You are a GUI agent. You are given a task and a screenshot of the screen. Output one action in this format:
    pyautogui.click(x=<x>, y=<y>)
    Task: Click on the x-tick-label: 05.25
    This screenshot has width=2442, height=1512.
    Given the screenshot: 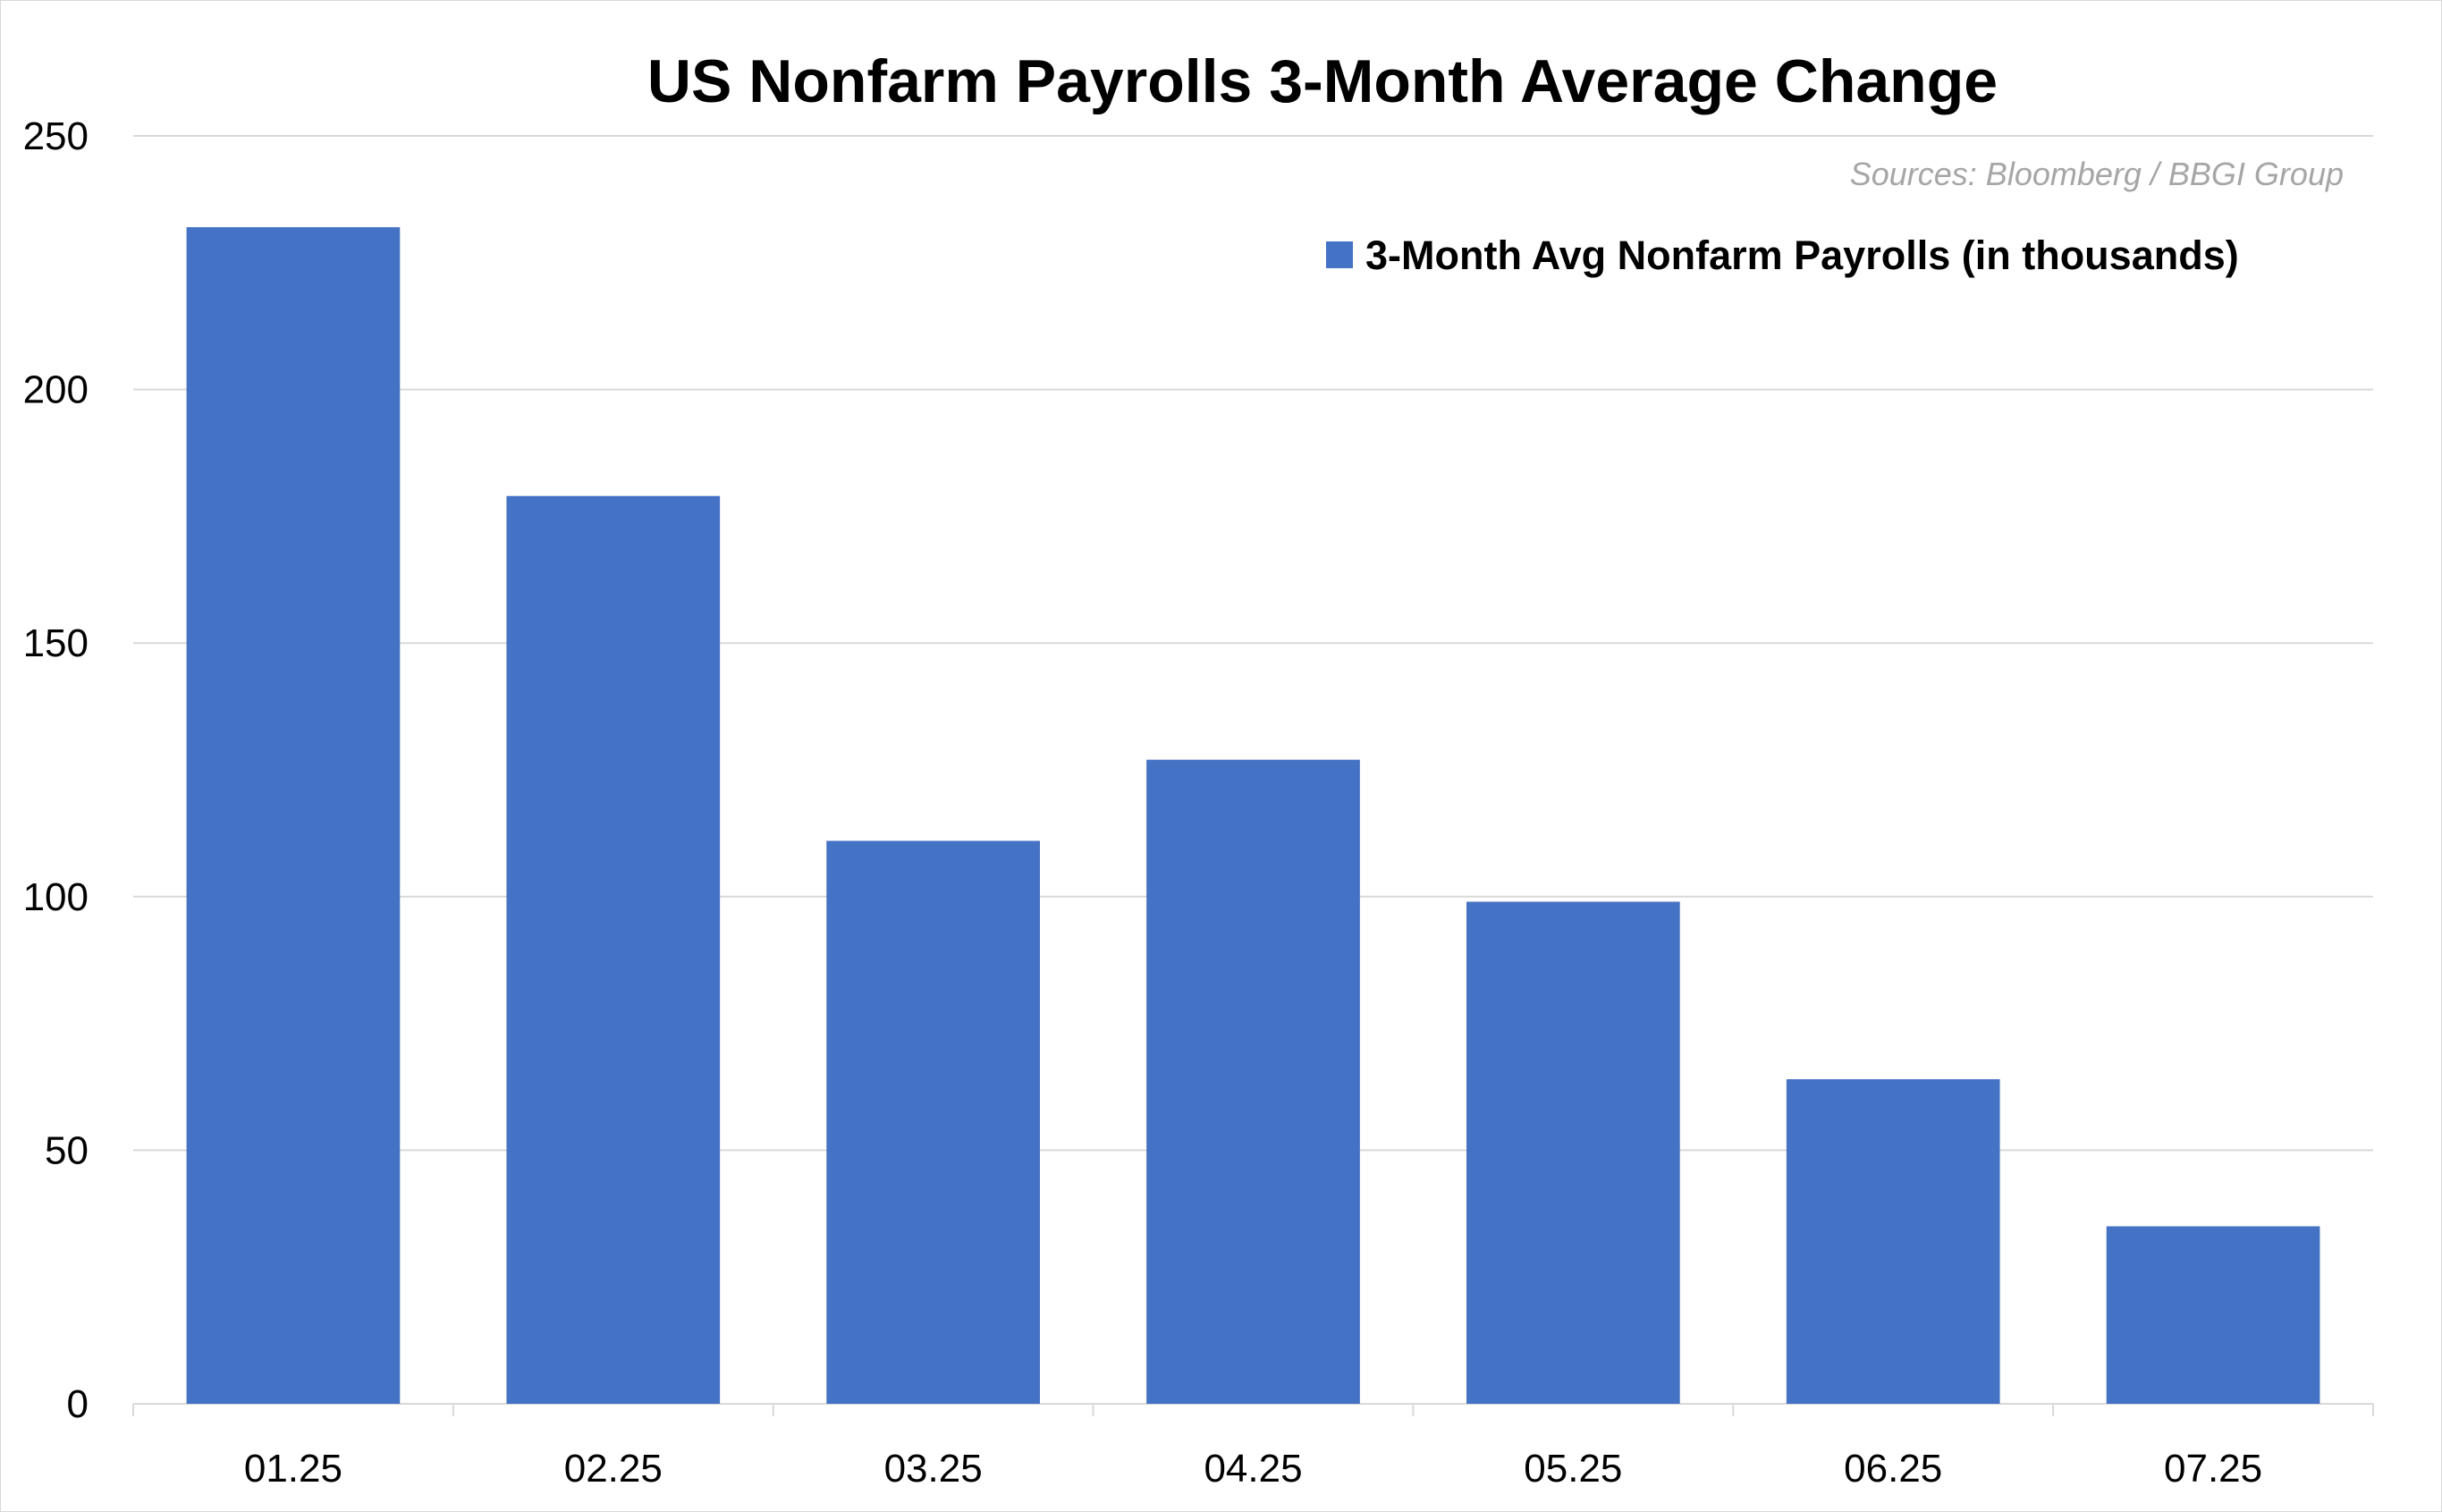 What is the action you would take?
    pyautogui.click(x=1573, y=1469)
    